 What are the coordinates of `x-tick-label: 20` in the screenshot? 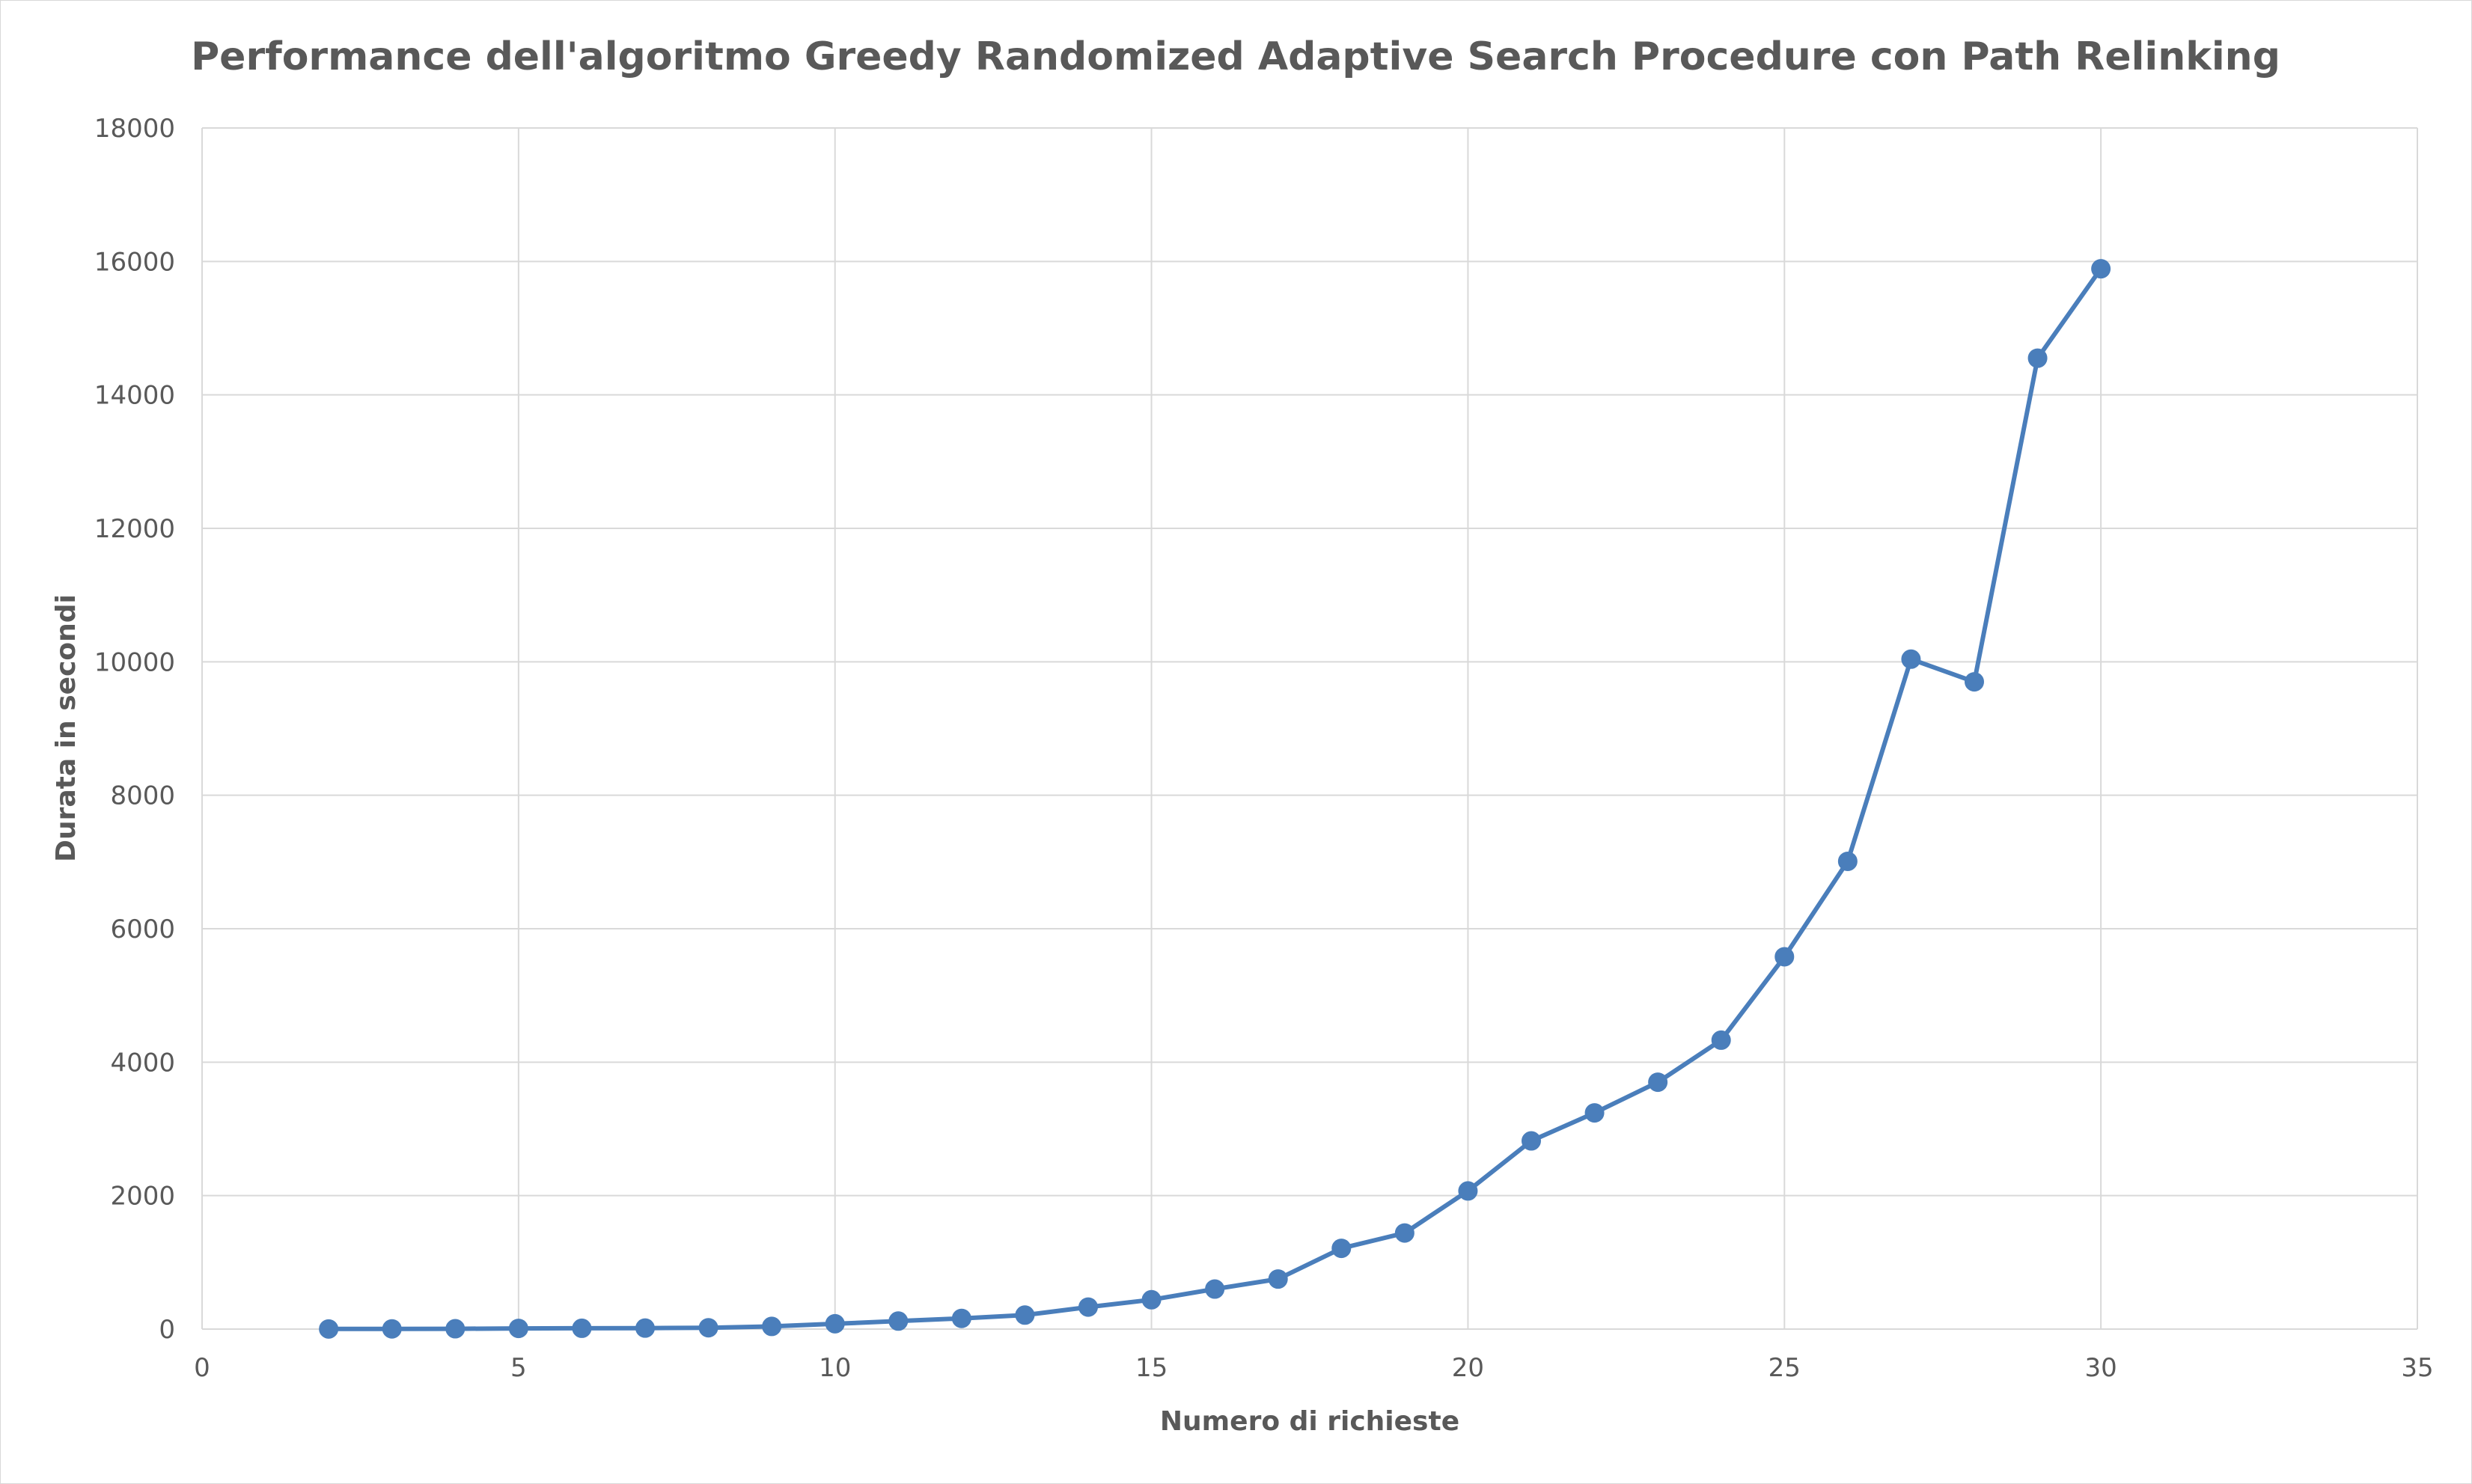 It's located at (1468, 1368).